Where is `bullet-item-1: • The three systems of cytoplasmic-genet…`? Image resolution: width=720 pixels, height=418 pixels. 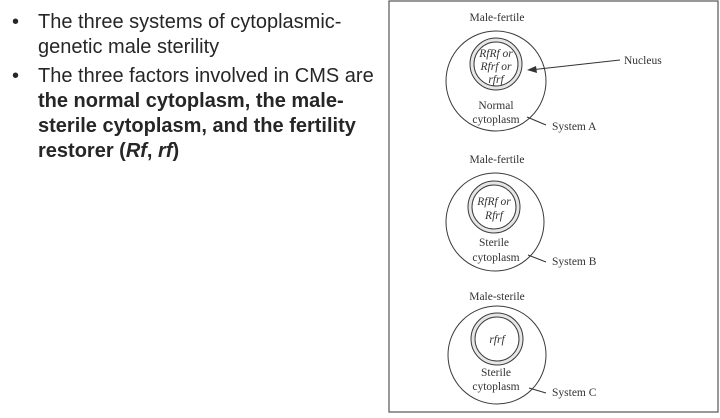
bullet-item-1: • The three systems of cytoplasmic-genet… is located at coordinates (193, 35).